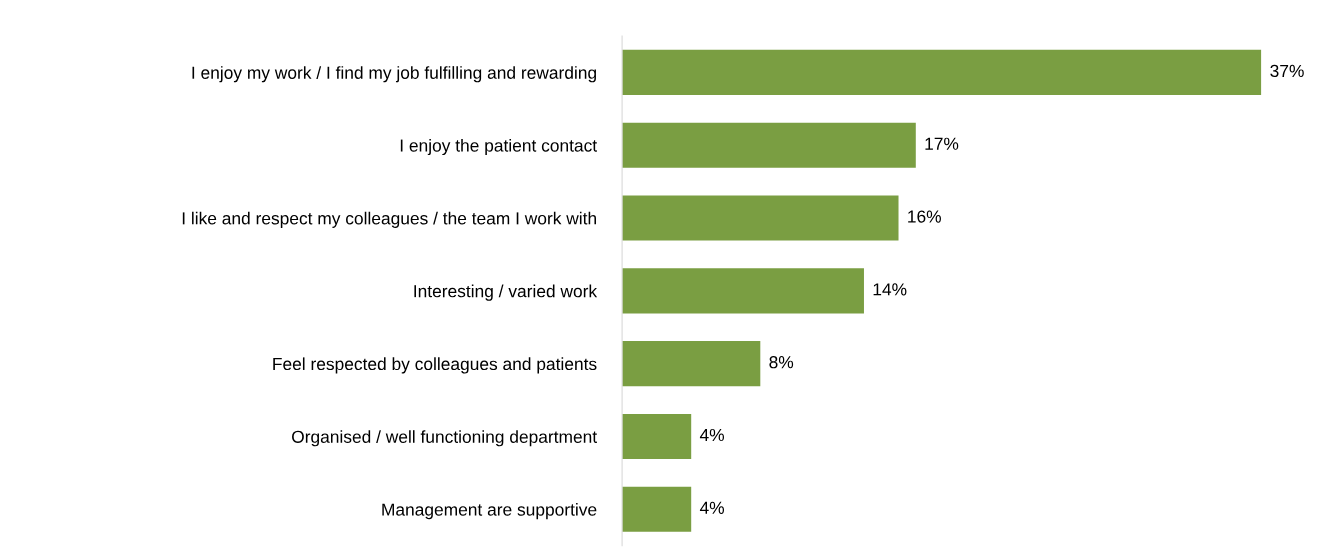 The height and width of the screenshot is (554, 1318). Describe the element at coordinates (394, 74) in the screenshot. I see `y-tick-label: I enjoy my work / I find my job fulfilling and rewarding` at that location.